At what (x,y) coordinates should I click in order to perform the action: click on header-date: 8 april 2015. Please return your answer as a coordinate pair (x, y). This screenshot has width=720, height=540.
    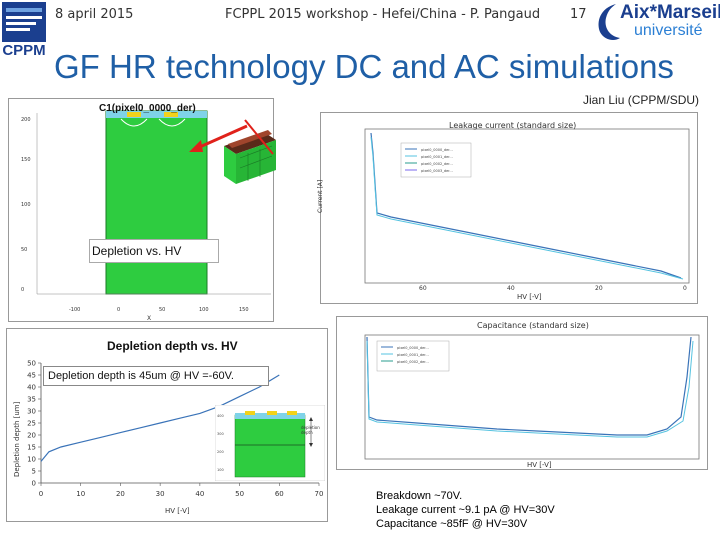
    Looking at the image, I should click on (94, 14).